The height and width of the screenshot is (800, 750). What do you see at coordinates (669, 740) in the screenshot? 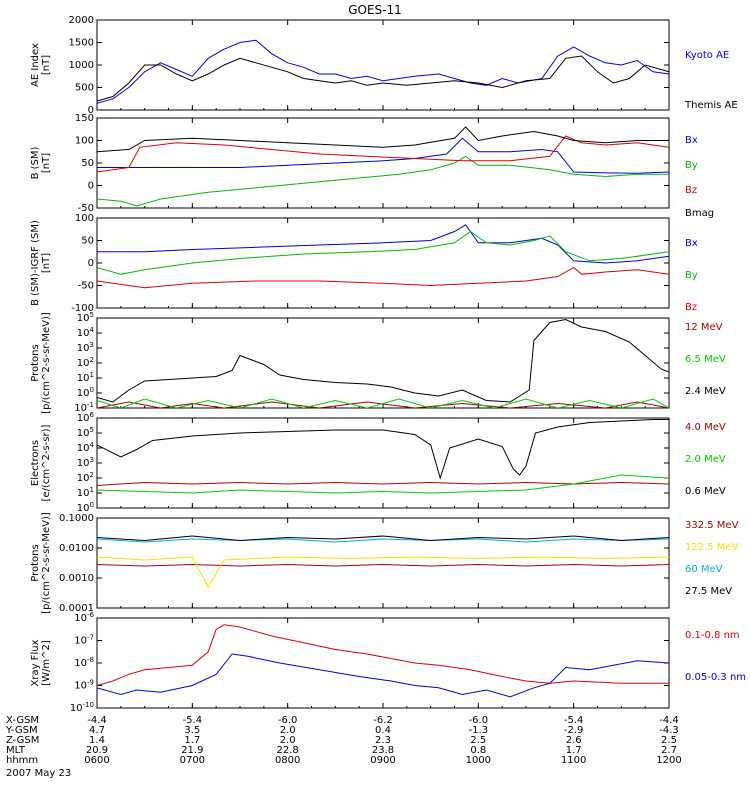
I see `xaxis-row-value: 2.5` at bounding box center [669, 740].